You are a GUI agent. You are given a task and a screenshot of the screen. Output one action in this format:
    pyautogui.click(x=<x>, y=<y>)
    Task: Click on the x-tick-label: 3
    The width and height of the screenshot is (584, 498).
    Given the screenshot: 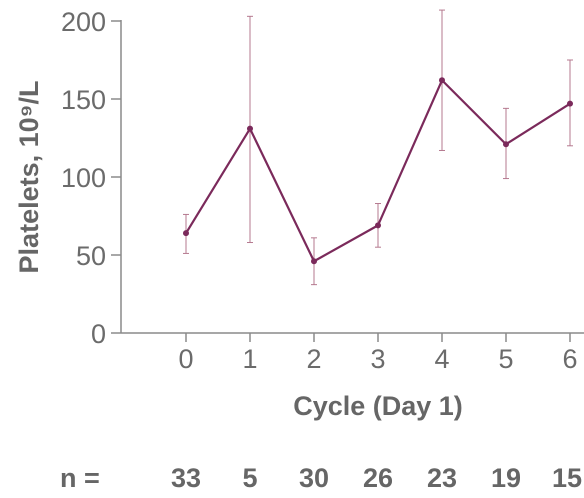 What is the action you would take?
    pyautogui.click(x=377, y=359)
    